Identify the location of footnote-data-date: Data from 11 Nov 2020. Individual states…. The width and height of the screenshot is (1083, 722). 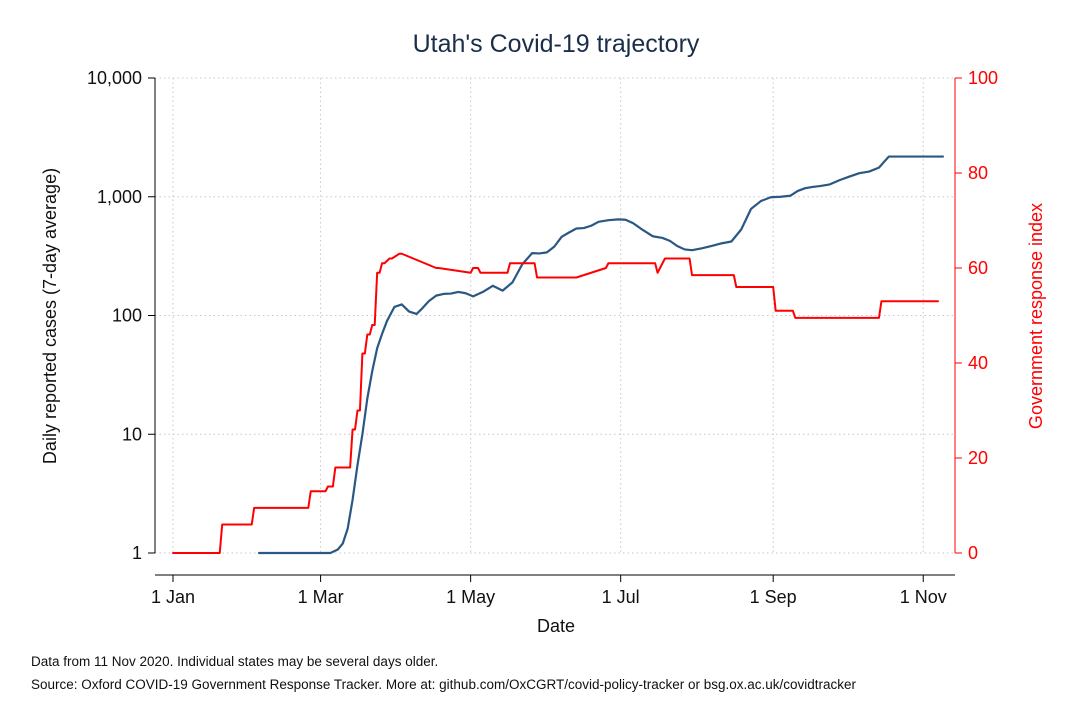
(235, 661).